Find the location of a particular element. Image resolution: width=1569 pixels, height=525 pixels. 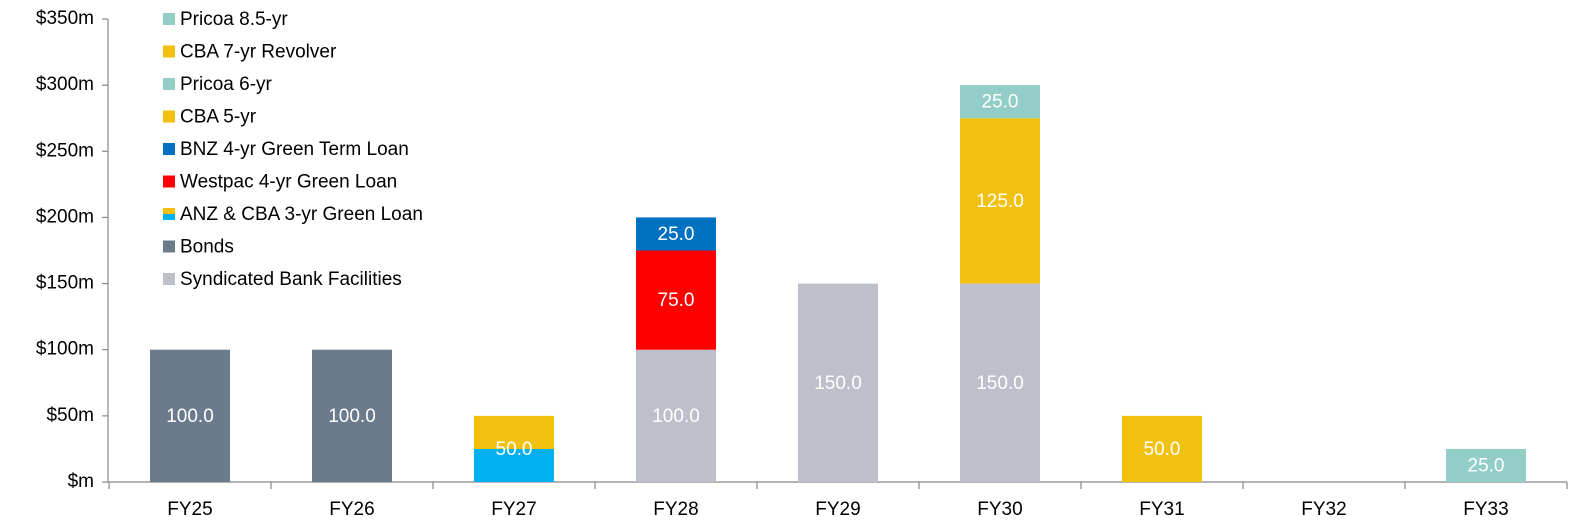

x-tick-label: FY30 is located at coordinates (999, 509).